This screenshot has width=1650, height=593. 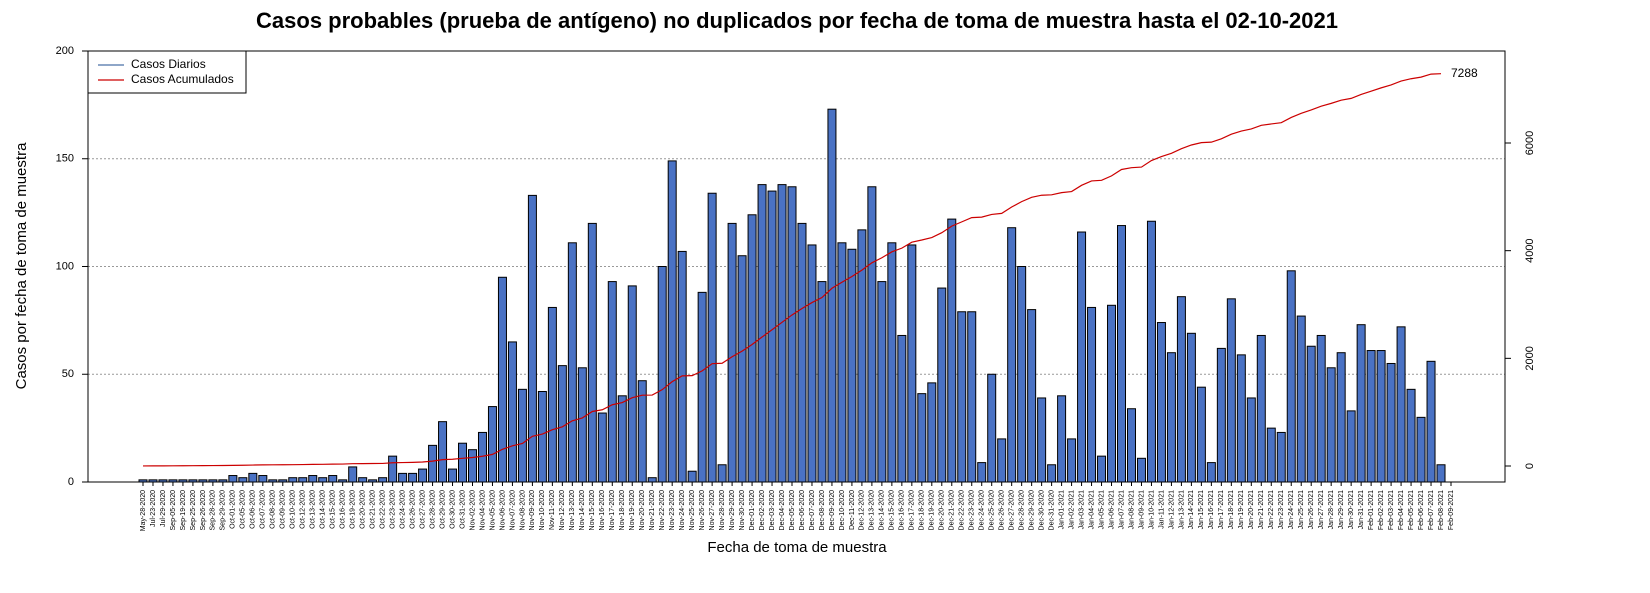 I want to click on x-tick-label: Dec-31-2020, so click(x=1051, y=510).